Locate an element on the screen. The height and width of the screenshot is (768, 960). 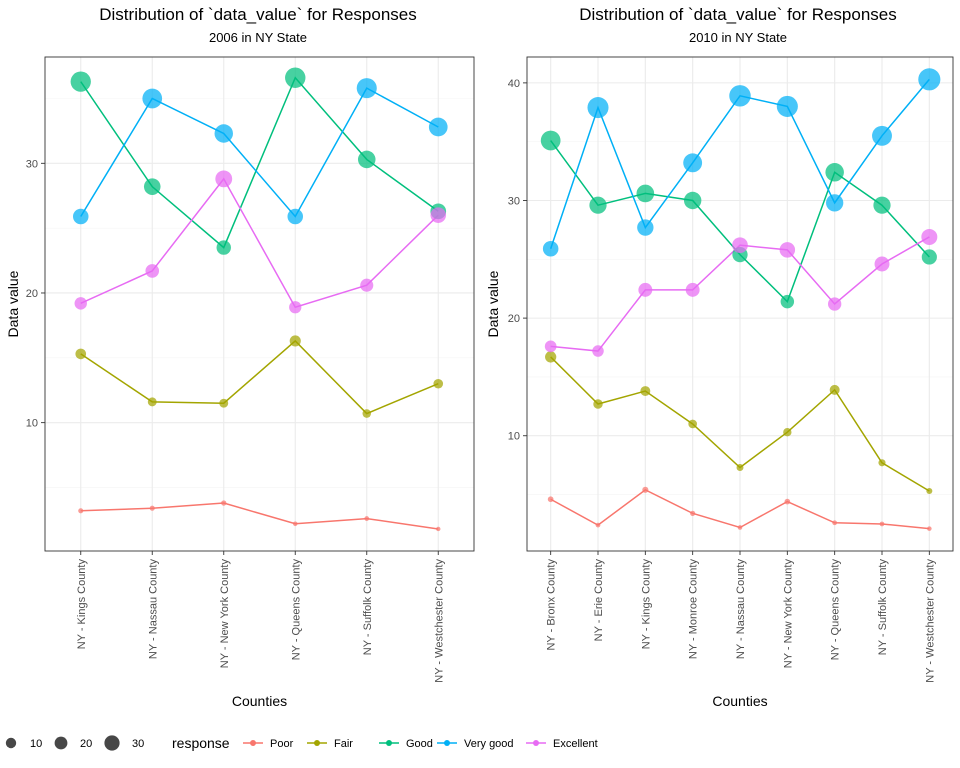
x-tick-label: NY - Monroe County is located at coordinates (694, 609).